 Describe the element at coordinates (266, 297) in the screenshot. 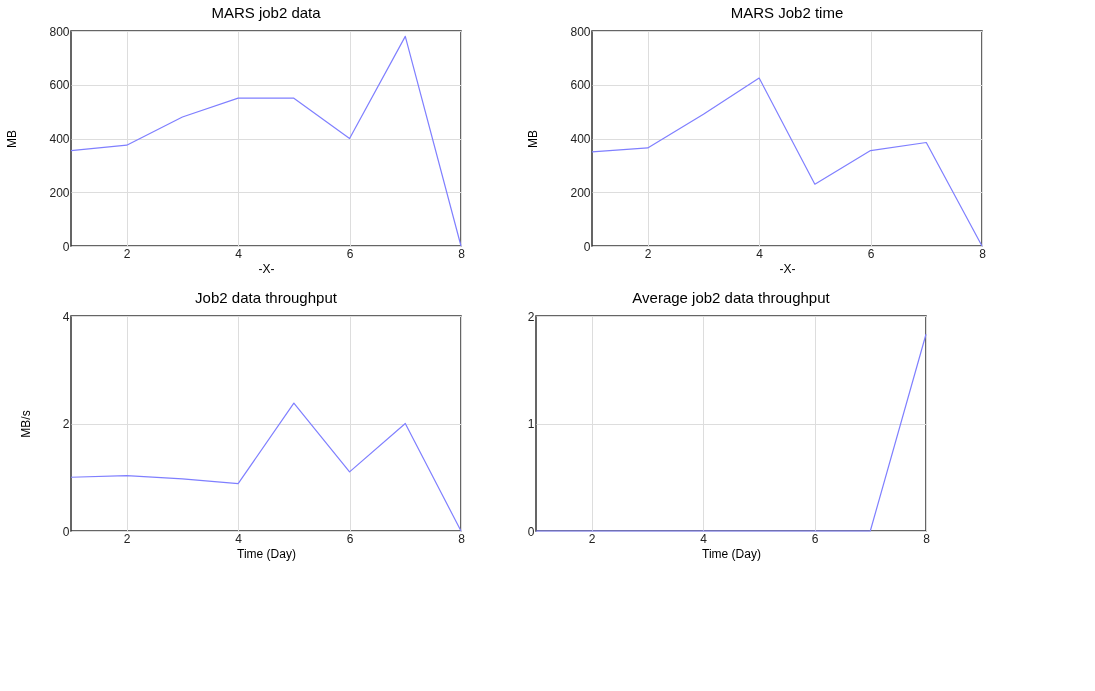

I see `chart-title: Job2 data throughput` at that location.